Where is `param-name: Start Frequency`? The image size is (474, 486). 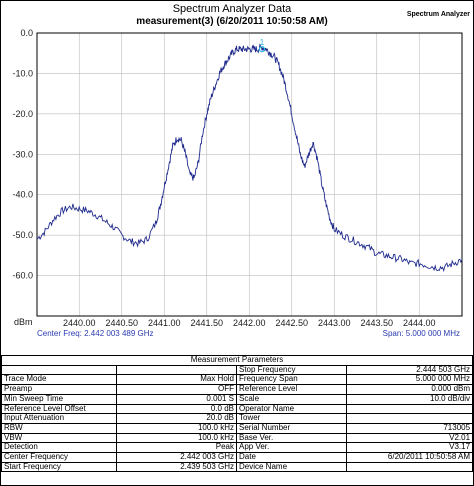
param-name: Start Frequency is located at coordinates (59, 467).